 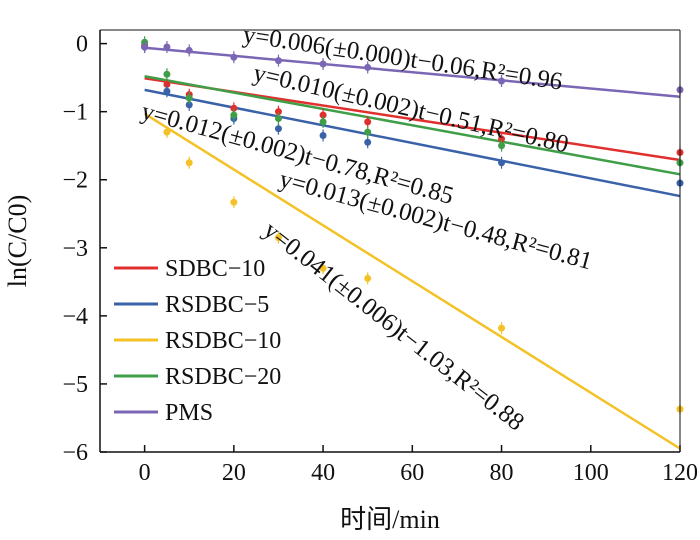 I want to click on y-tick-label: −5, so click(x=75, y=385).